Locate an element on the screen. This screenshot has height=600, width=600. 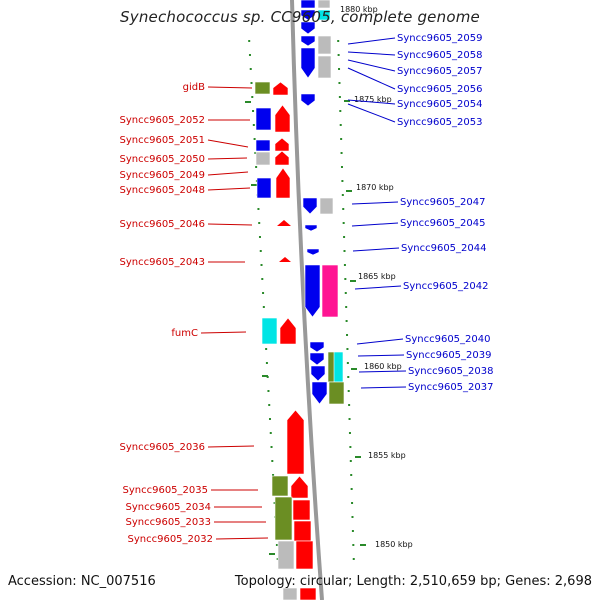
major-tick is located at coordinates (248, 102).